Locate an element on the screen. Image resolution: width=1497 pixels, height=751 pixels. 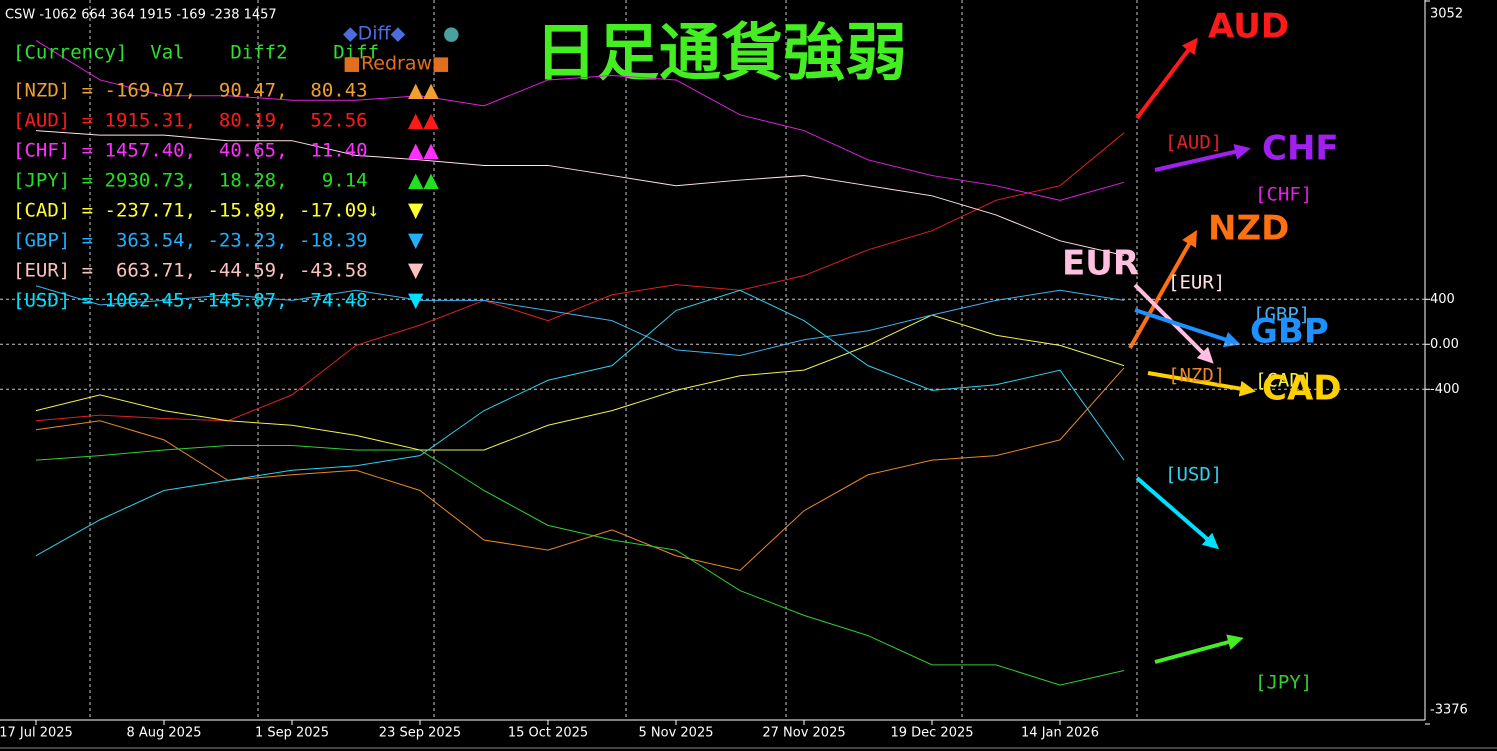
panel-row: [USD] = 1062.45,-145.87, -74.48 is located at coordinates (190, 301).